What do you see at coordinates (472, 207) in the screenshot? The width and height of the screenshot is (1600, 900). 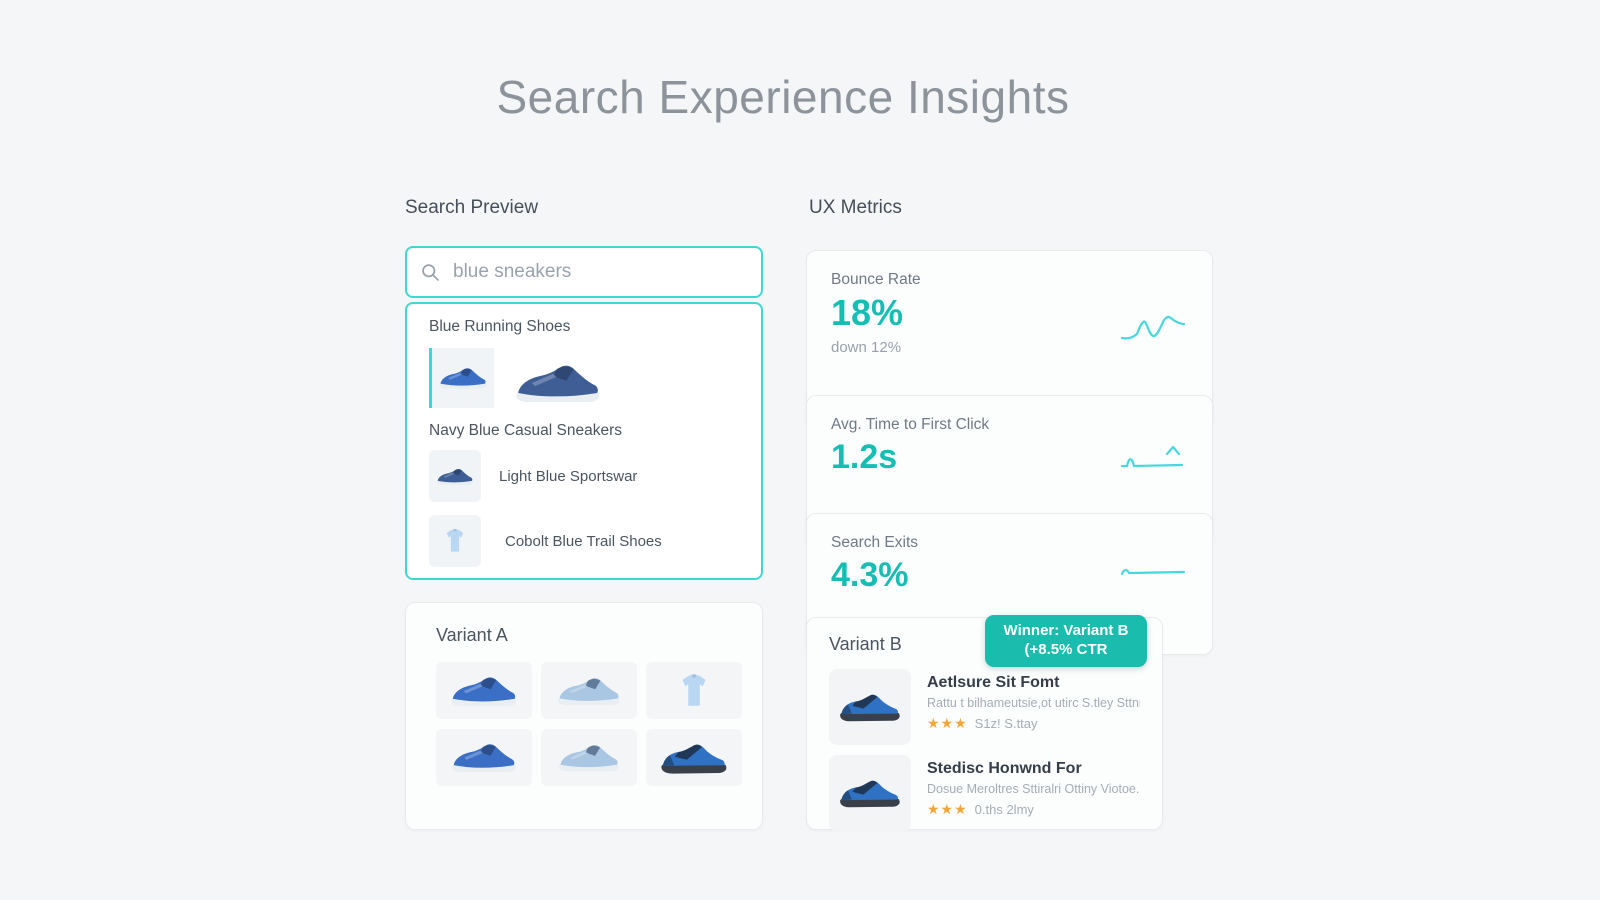 I see `search-preview-heading: Search Preview` at bounding box center [472, 207].